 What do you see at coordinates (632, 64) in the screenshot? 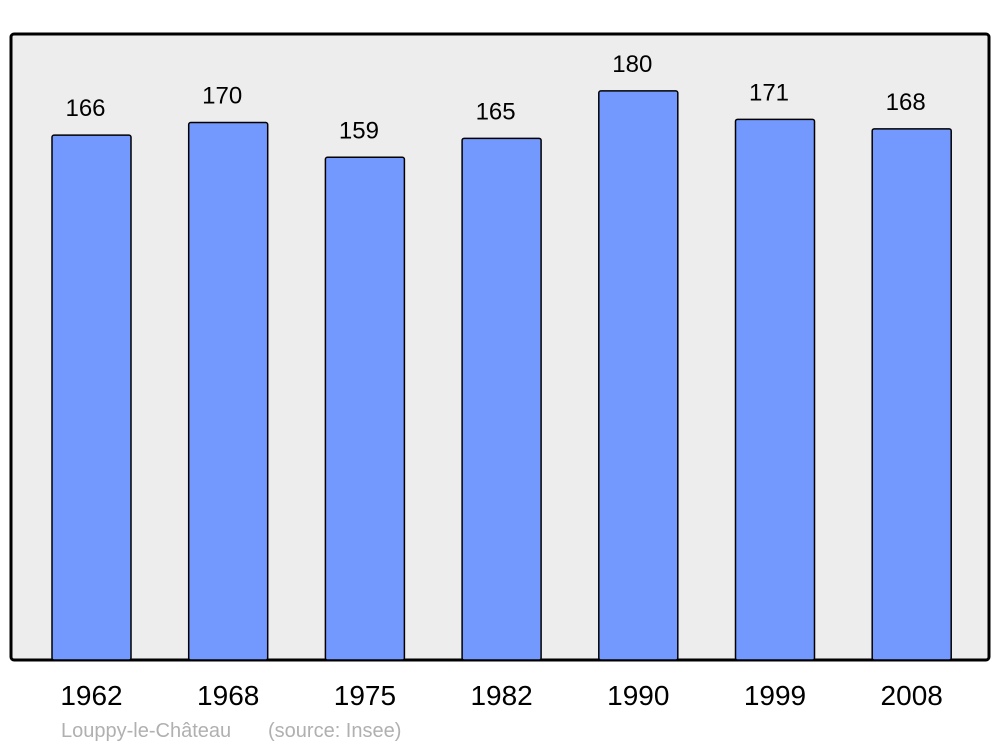
I see `data-label-1990: 180` at bounding box center [632, 64].